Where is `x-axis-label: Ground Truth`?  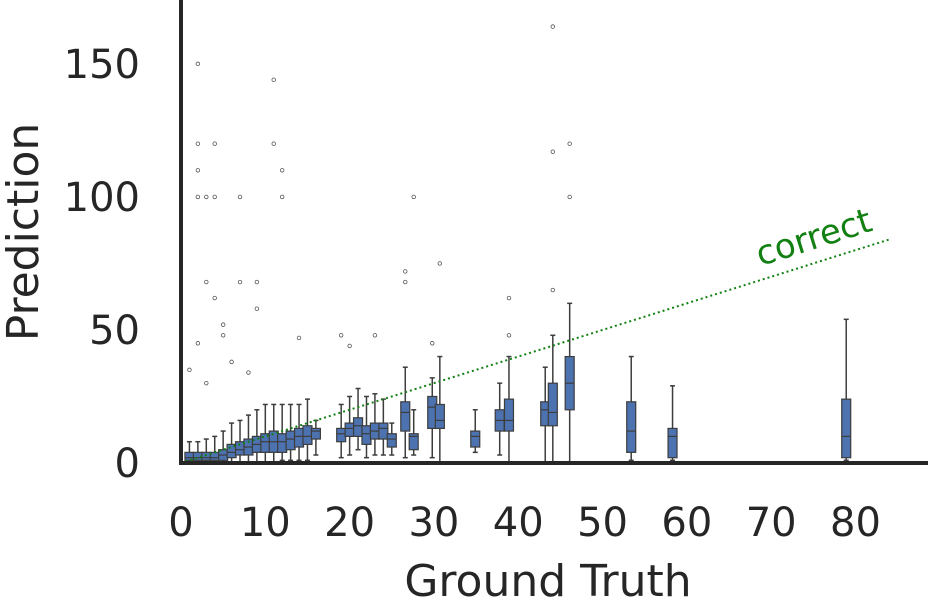 x-axis-label: Ground Truth is located at coordinates (547, 581).